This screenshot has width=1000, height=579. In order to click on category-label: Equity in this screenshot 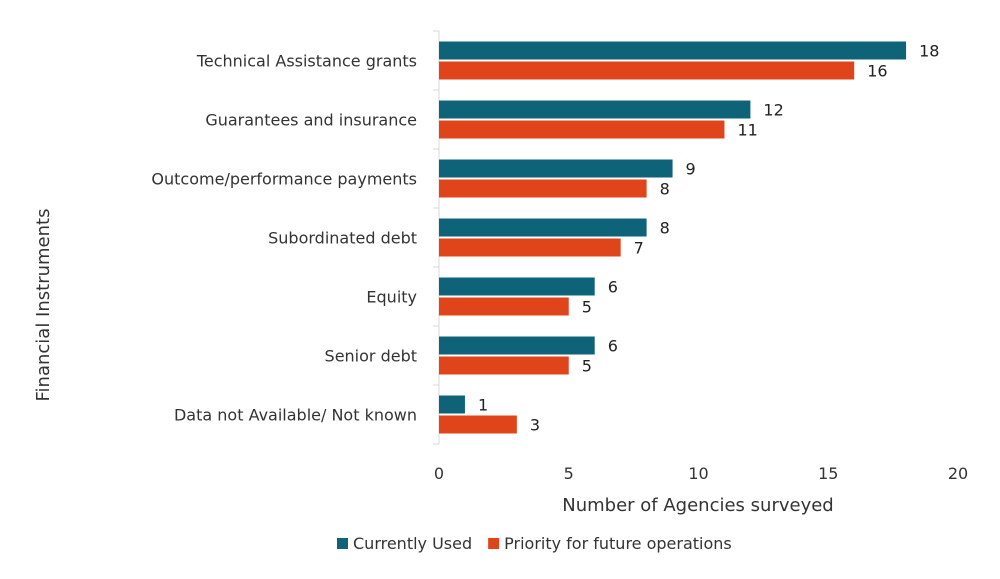, I will do `click(391, 297)`.